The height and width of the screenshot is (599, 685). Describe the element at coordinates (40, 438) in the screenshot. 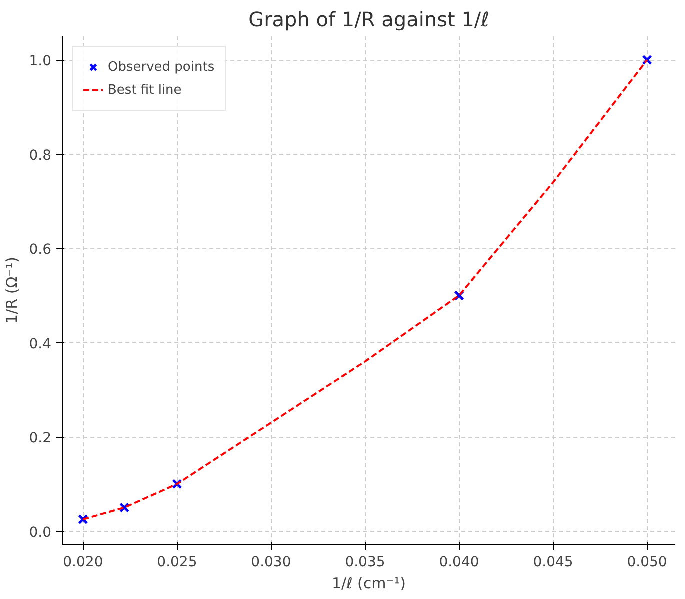

I see `y-tick-label: 0.2` at that location.